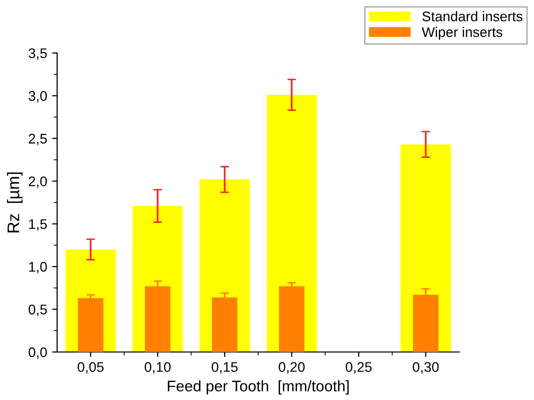 This screenshot has width=534, height=400. I want to click on y-tick-label: 2,0, so click(37, 182).